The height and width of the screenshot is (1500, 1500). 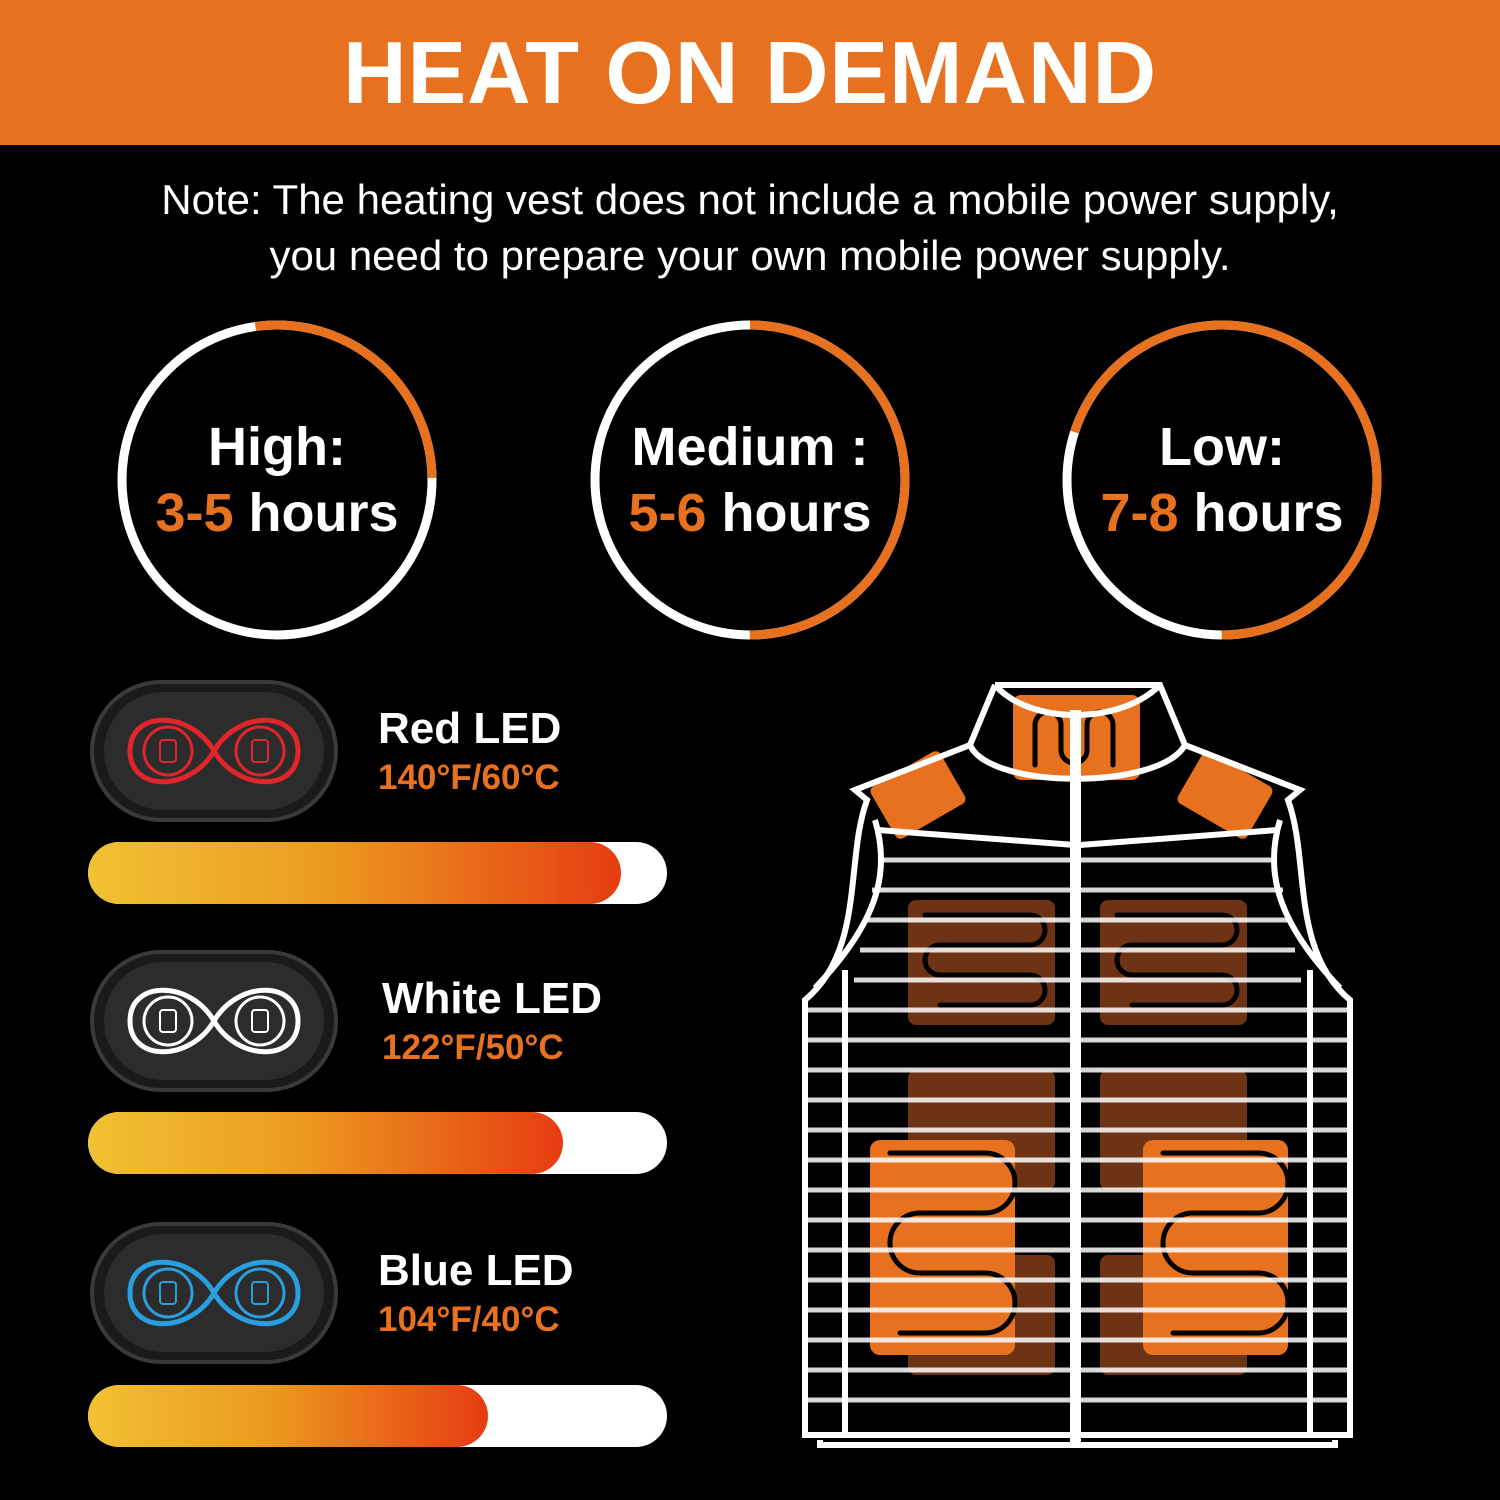 I want to click on mode-label: High:, so click(x=277, y=447).